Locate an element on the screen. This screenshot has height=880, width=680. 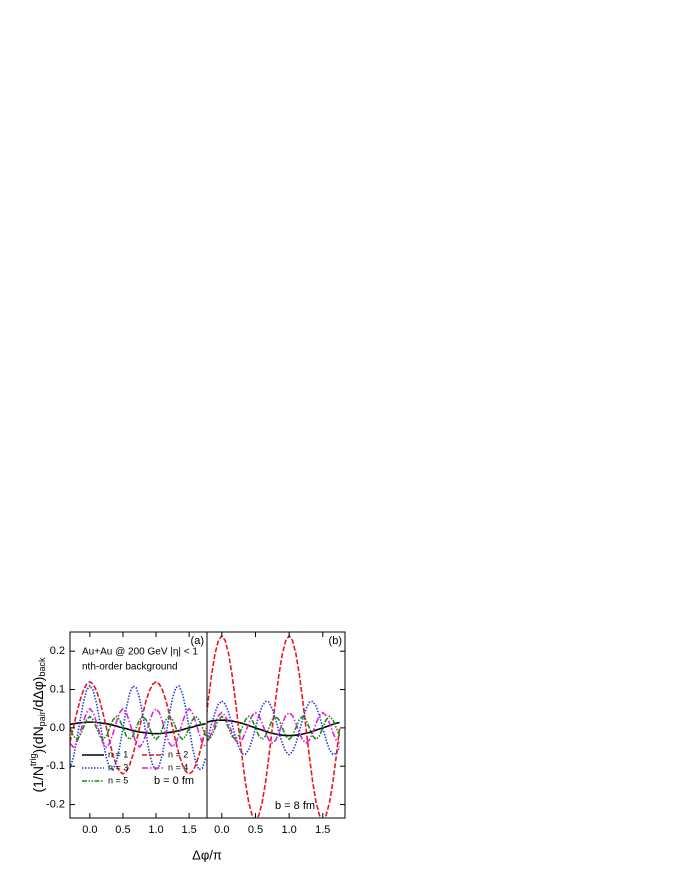
legend-label: n = 4 is located at coordinates (178, 767).